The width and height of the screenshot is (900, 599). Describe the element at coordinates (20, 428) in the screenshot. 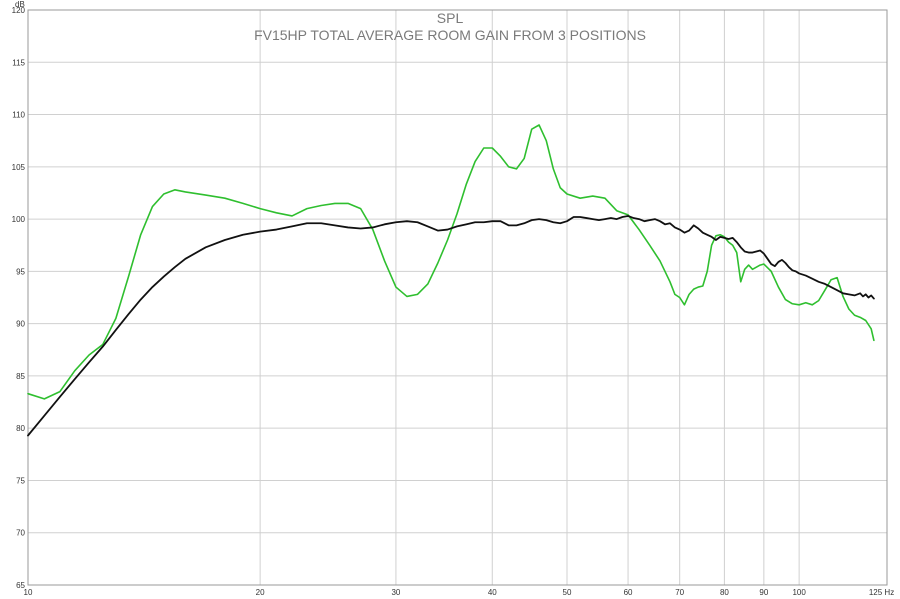

I see `y-tick-label: 80` at that location.